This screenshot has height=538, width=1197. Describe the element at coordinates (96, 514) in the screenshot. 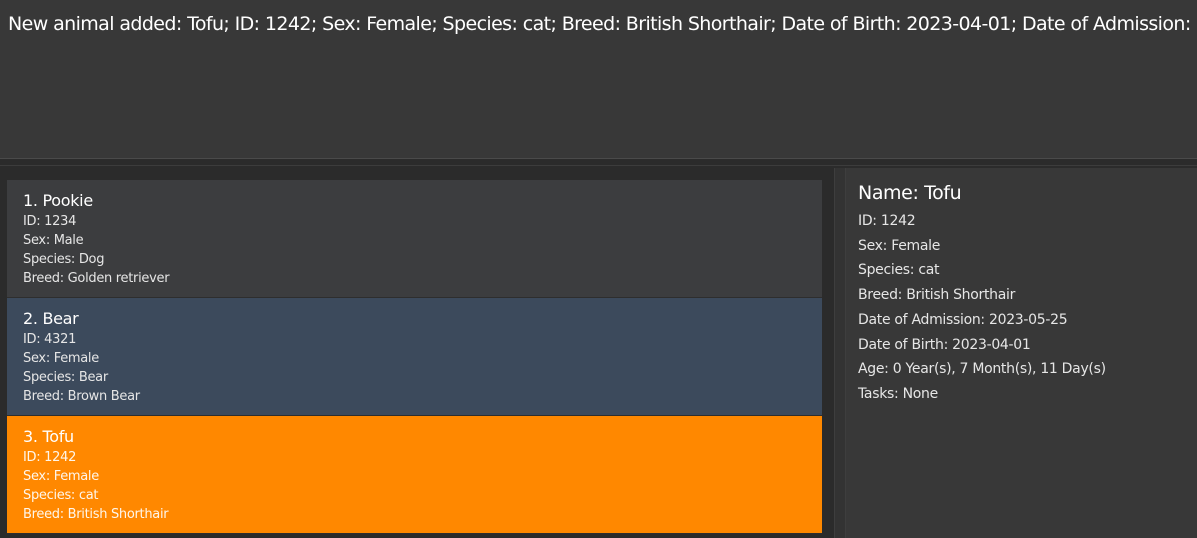

I see `animal-card-breed: Breed: British Shorthair` at that location.